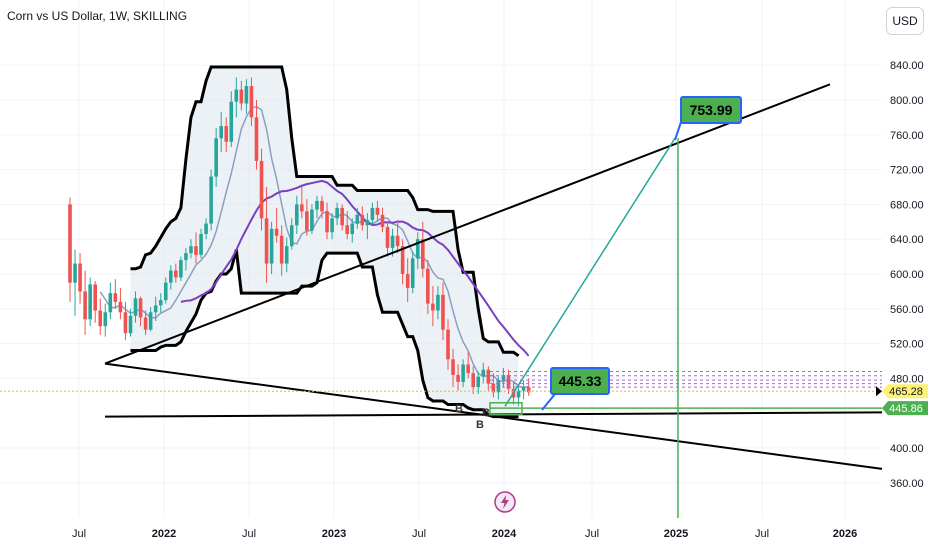  What do you see at coordinates (506, 409) in the screenshot?
I see `entry-box` at bounding box center [506, 409].